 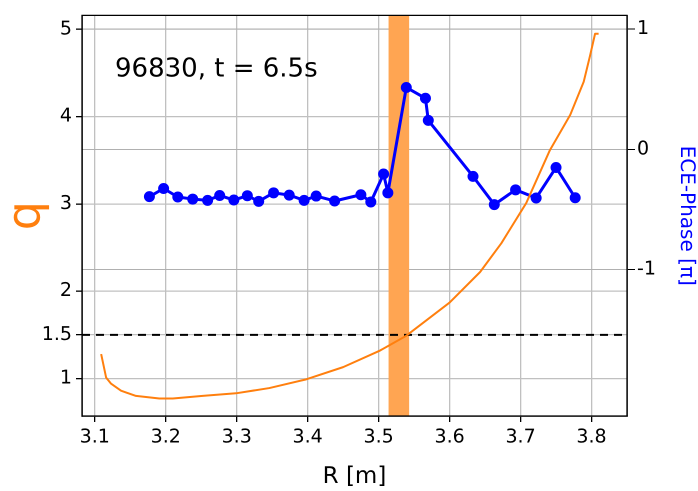 What do you see at coordinates (379, 436) in the screenshot?
I see `x-tick-label: 3.5` at bounding box center [379, 436].